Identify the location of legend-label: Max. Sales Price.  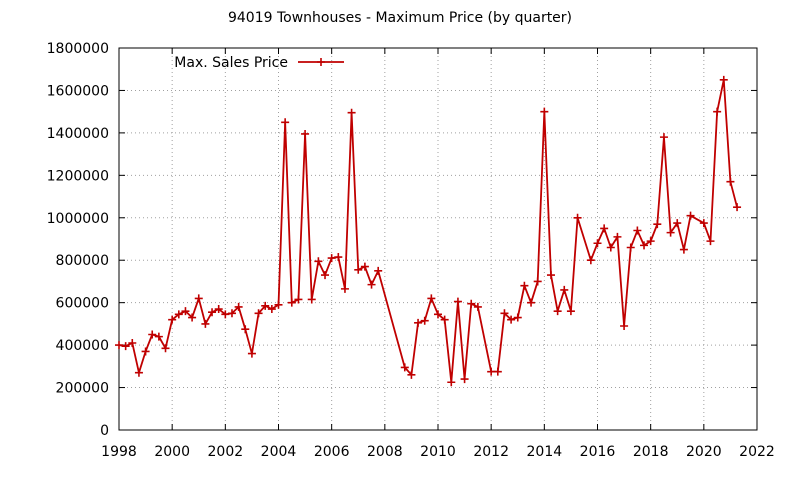
(231, 63).